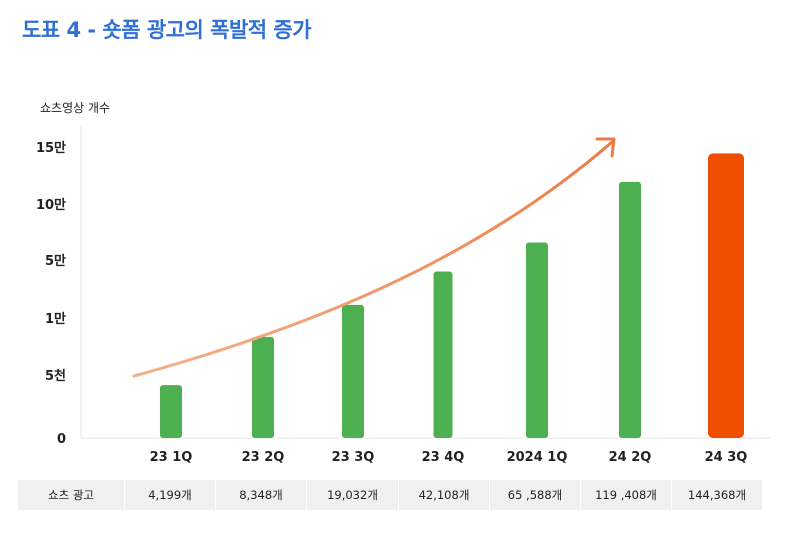  What do you see at coordinates (630, 457) in the screenshot?
I see `x-tick-label: 24 2Q` at bounding box center [630, 457].